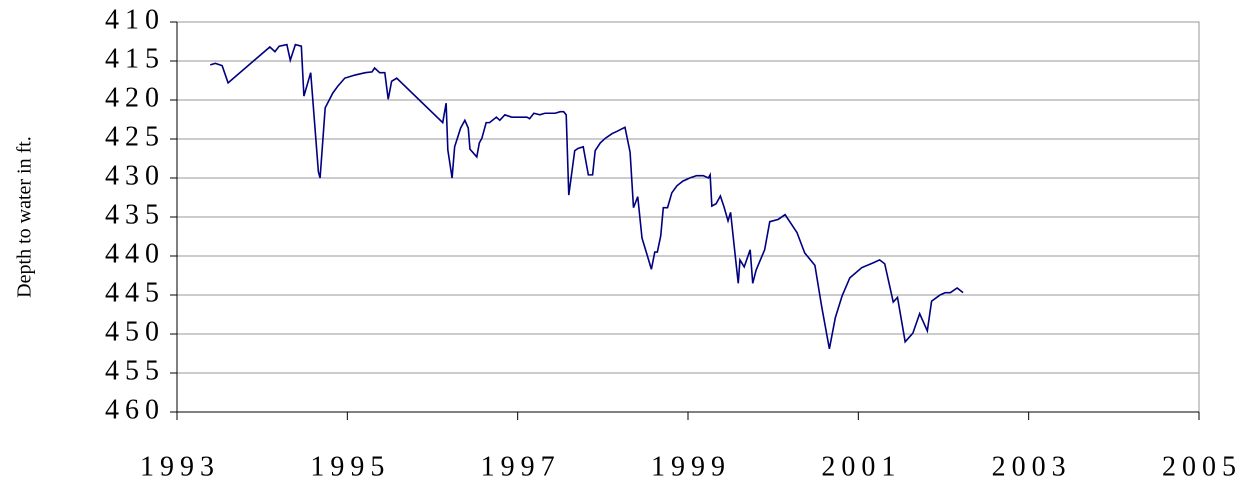  I want to click on y-tick-label: 415, so click(135, 58).